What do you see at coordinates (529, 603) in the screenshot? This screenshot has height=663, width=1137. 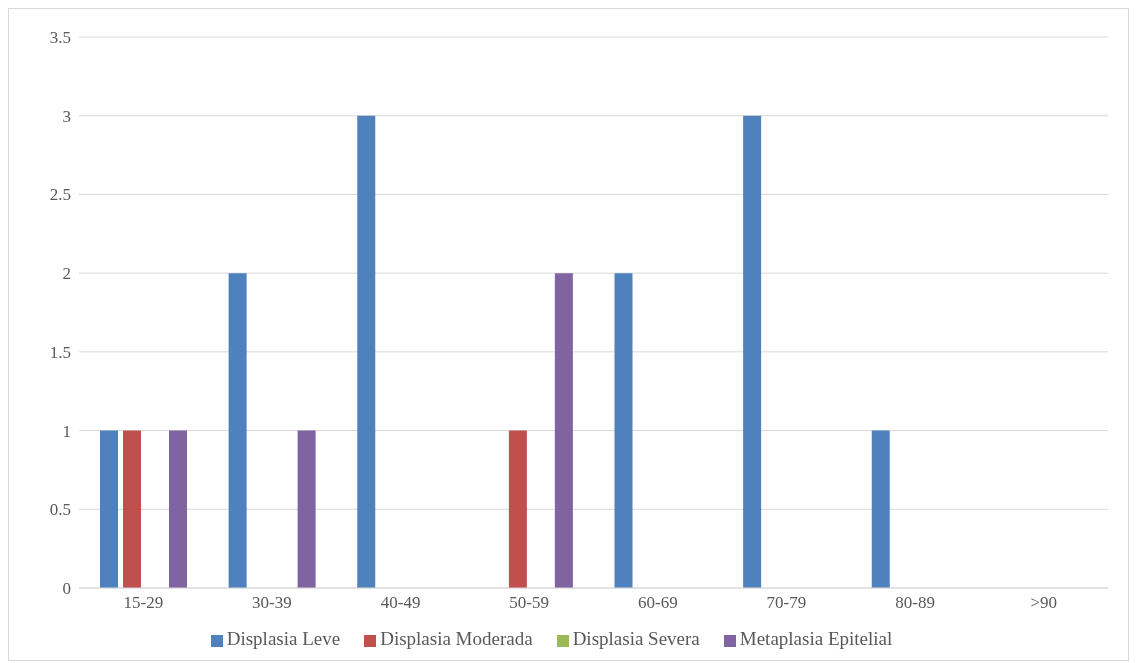 I see `x-tick-label: 50-59` at bounding box center [529, 603].